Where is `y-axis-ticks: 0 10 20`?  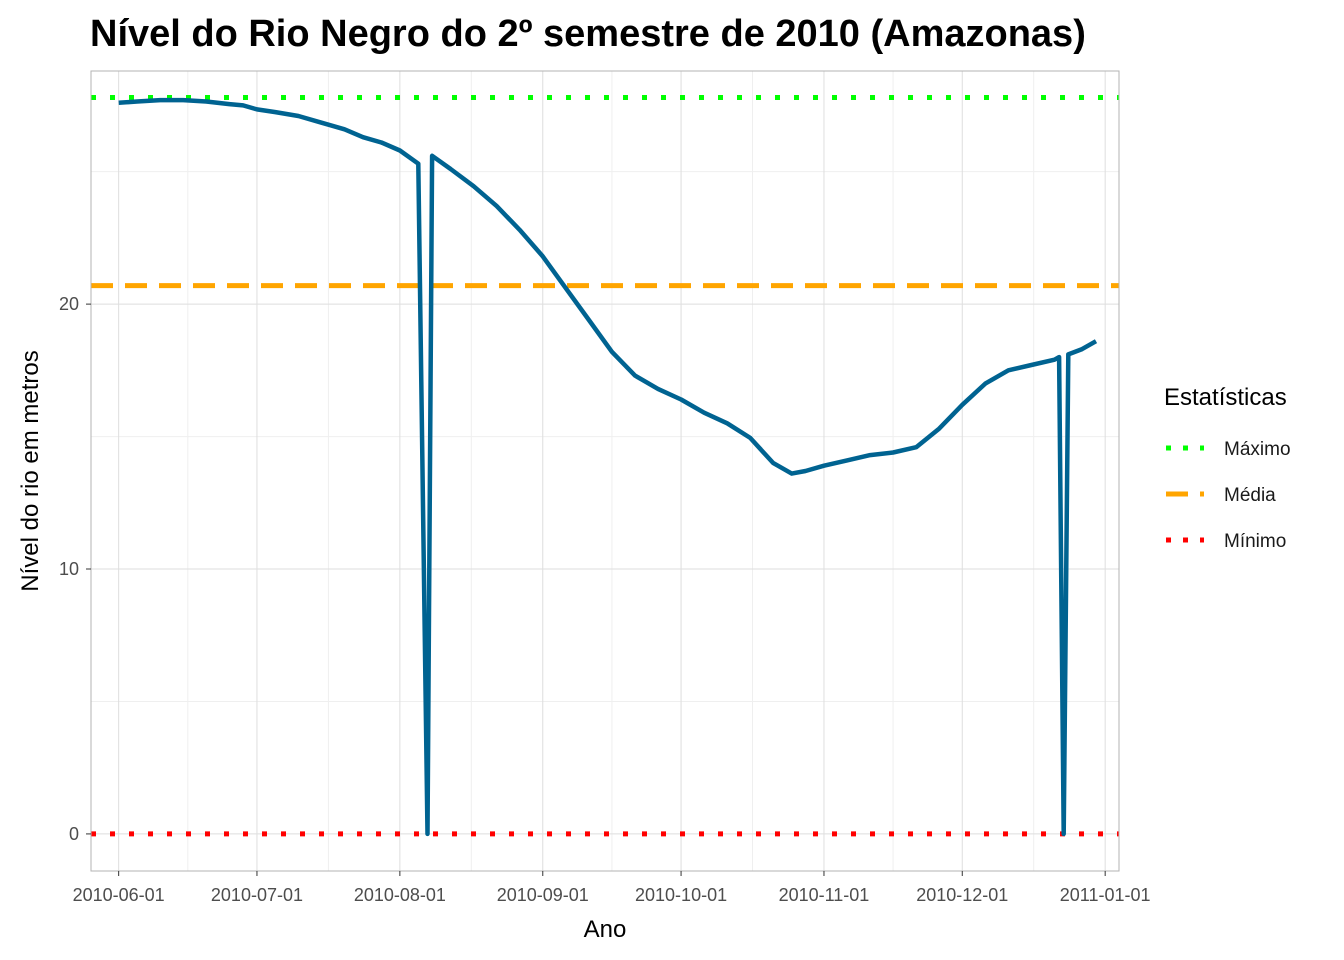 y-axis-ticks: 0 10 20 is located at coordinates (75, 569).